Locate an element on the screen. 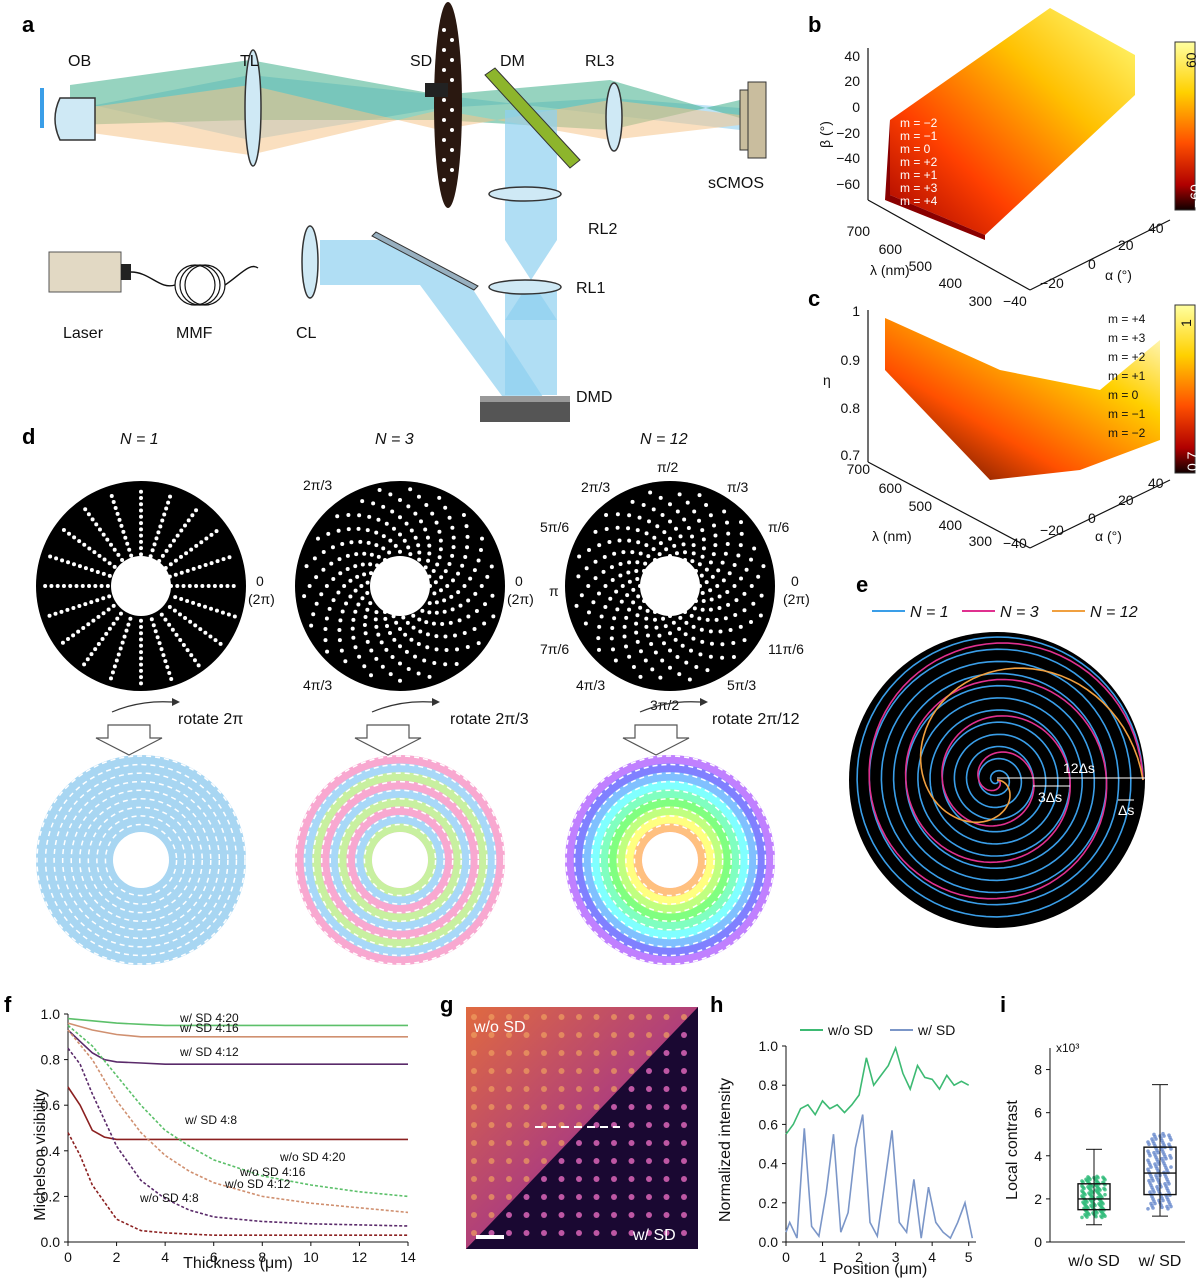 The image size is (1200, 1283). h-legend-2: w/ SD is located at coordinates (936, 1030).